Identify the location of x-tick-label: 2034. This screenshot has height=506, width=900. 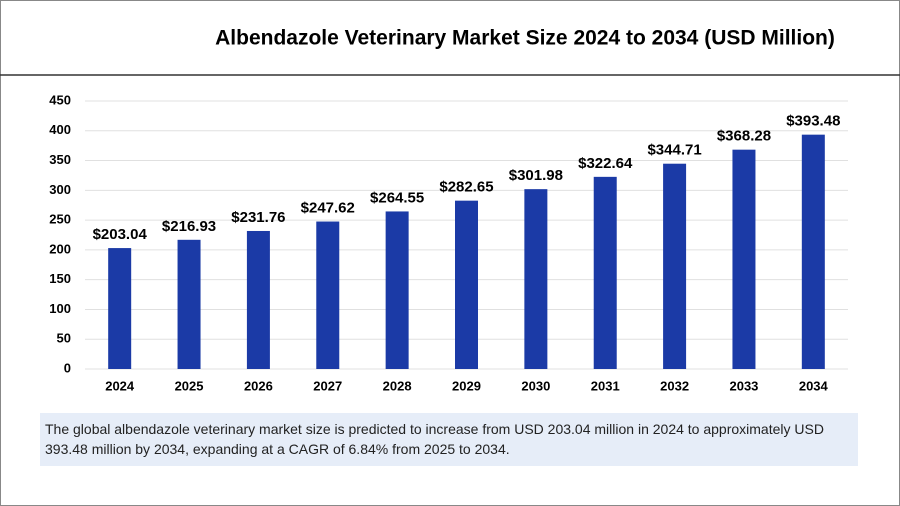
(814, 385).